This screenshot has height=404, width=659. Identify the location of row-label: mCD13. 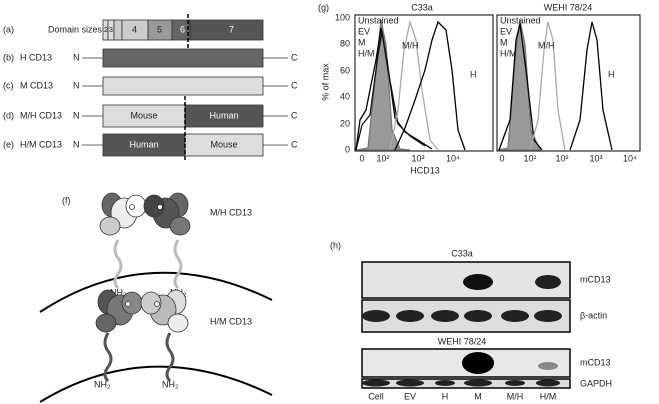
(595, 279).